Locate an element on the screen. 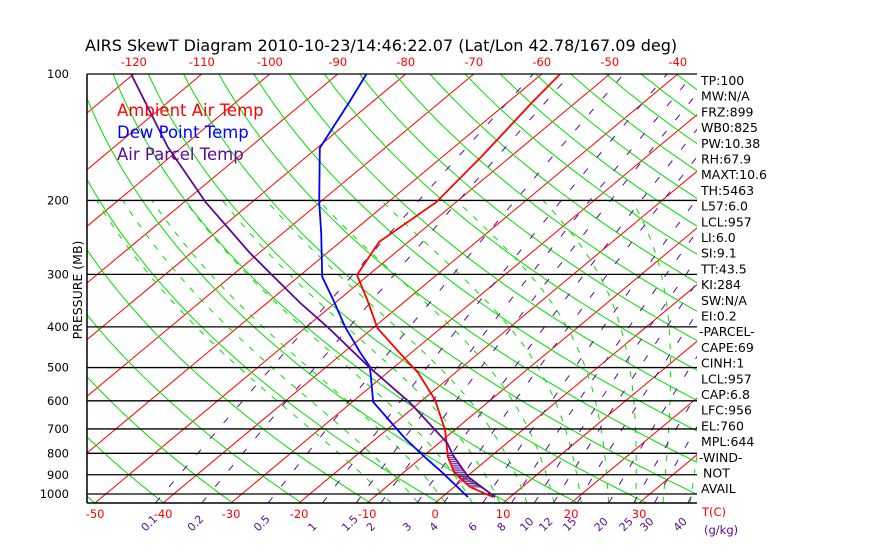  pressure-tick-label: 100 is located at coordinates (58, 74).